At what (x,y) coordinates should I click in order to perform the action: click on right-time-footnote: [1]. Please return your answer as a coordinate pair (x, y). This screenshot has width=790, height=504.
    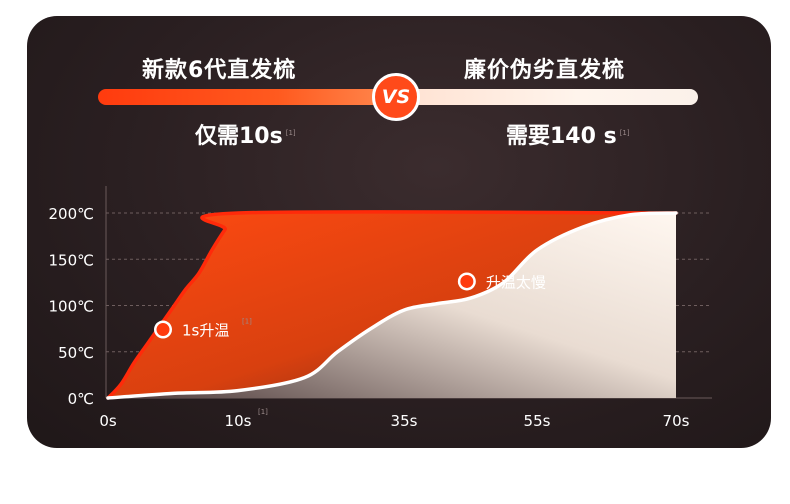
    Looking at the image, I should click on (624, 132).